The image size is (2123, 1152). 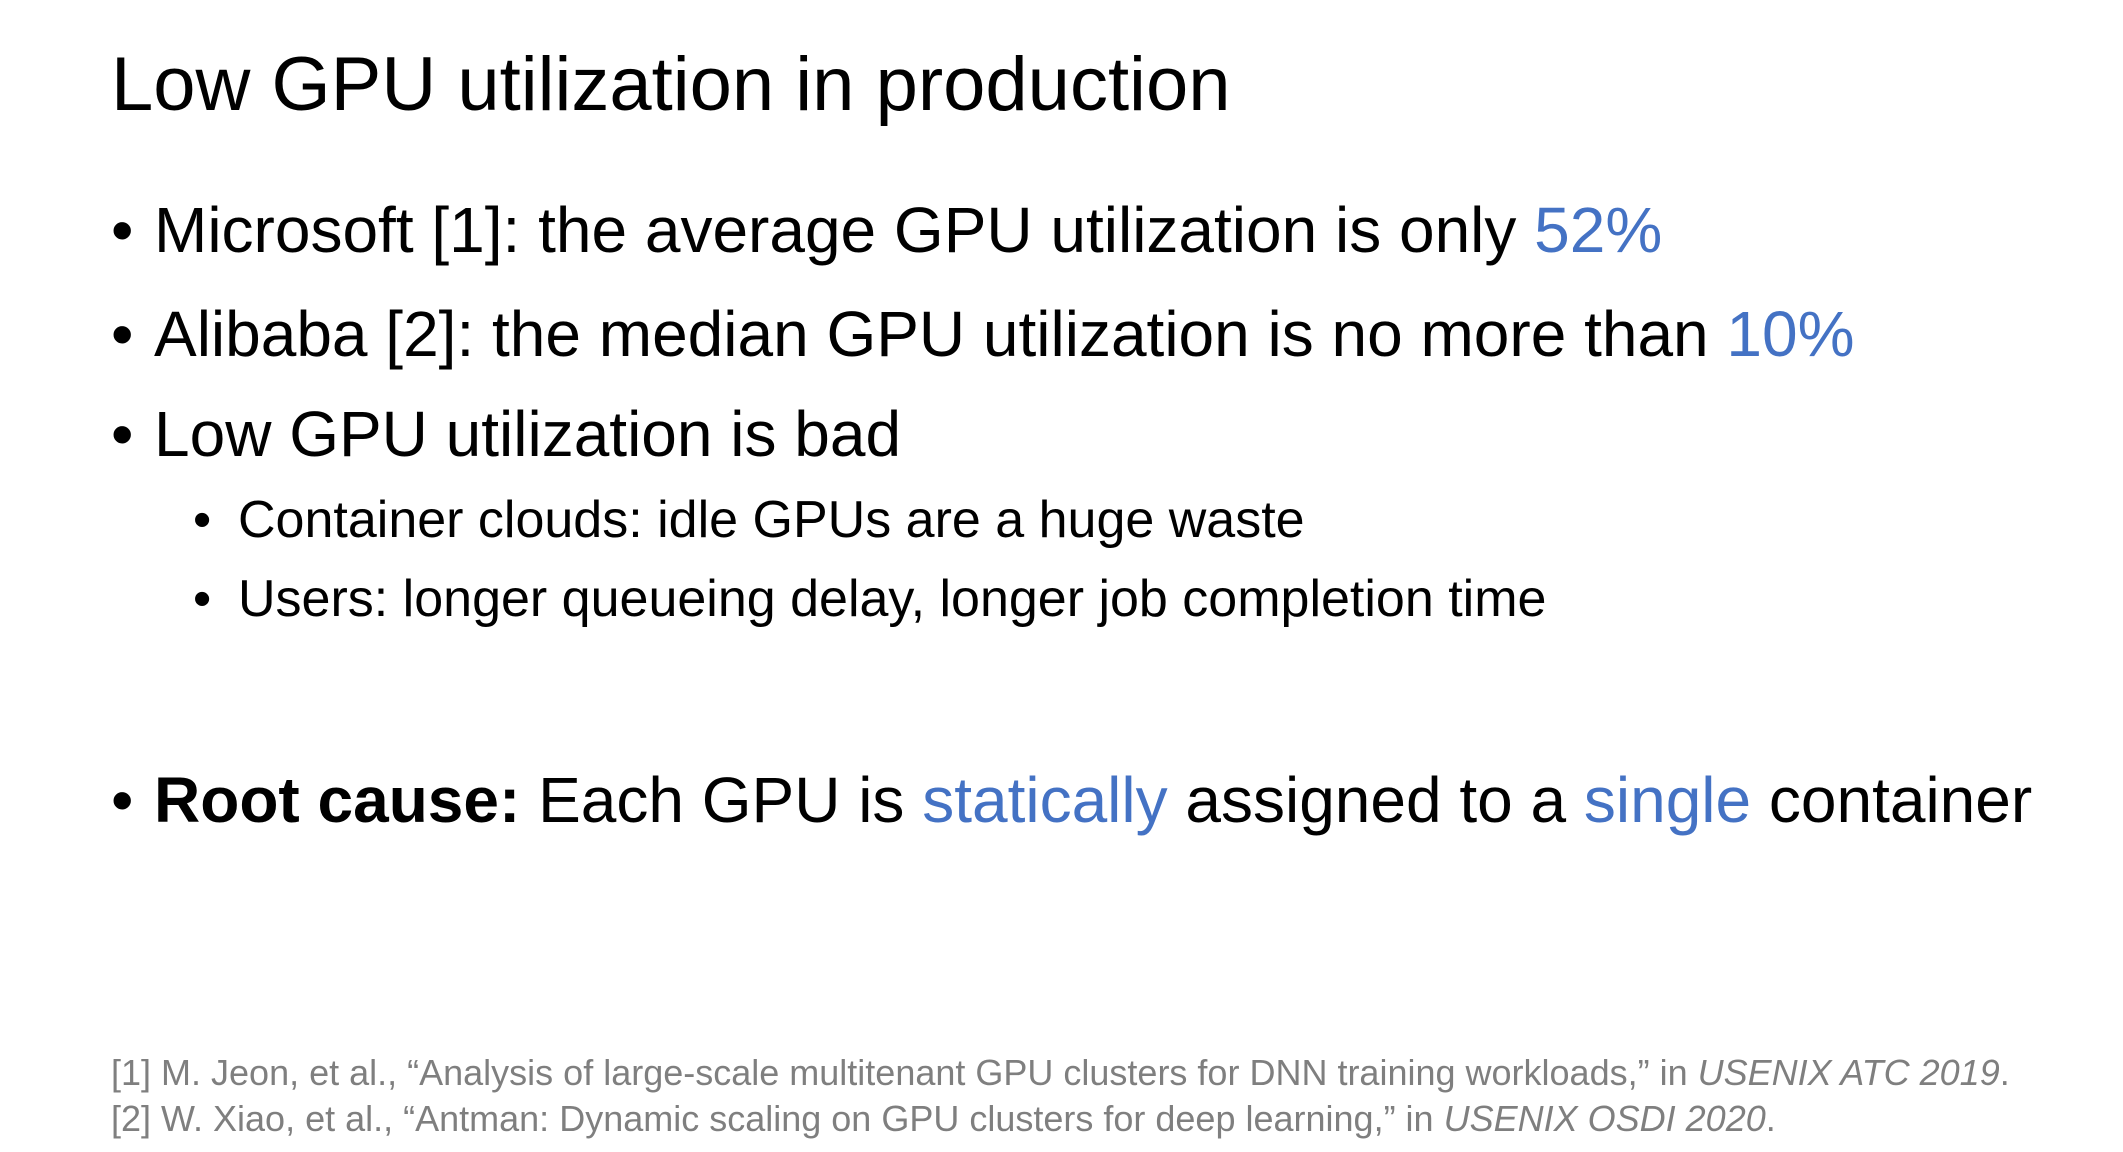 What do you see at coordinates (1375, 800) in the screenshot?
I see `root-cause-text: assigned to a` at bounding box center [1375, 800].